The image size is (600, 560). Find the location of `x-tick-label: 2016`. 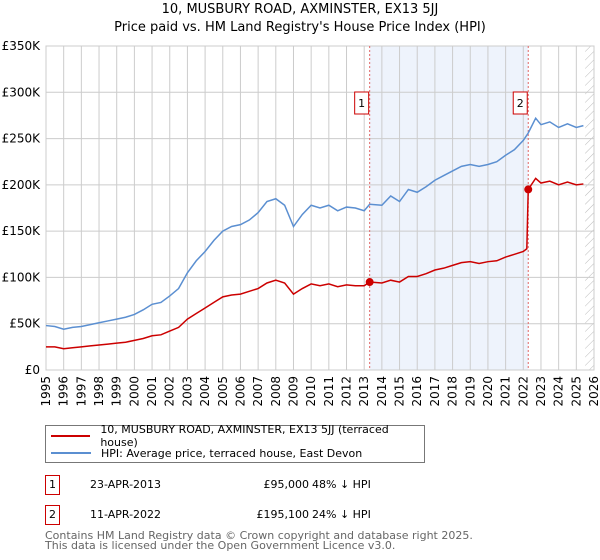

x-tick-label: 2016 is located at coordinates (417, 391).